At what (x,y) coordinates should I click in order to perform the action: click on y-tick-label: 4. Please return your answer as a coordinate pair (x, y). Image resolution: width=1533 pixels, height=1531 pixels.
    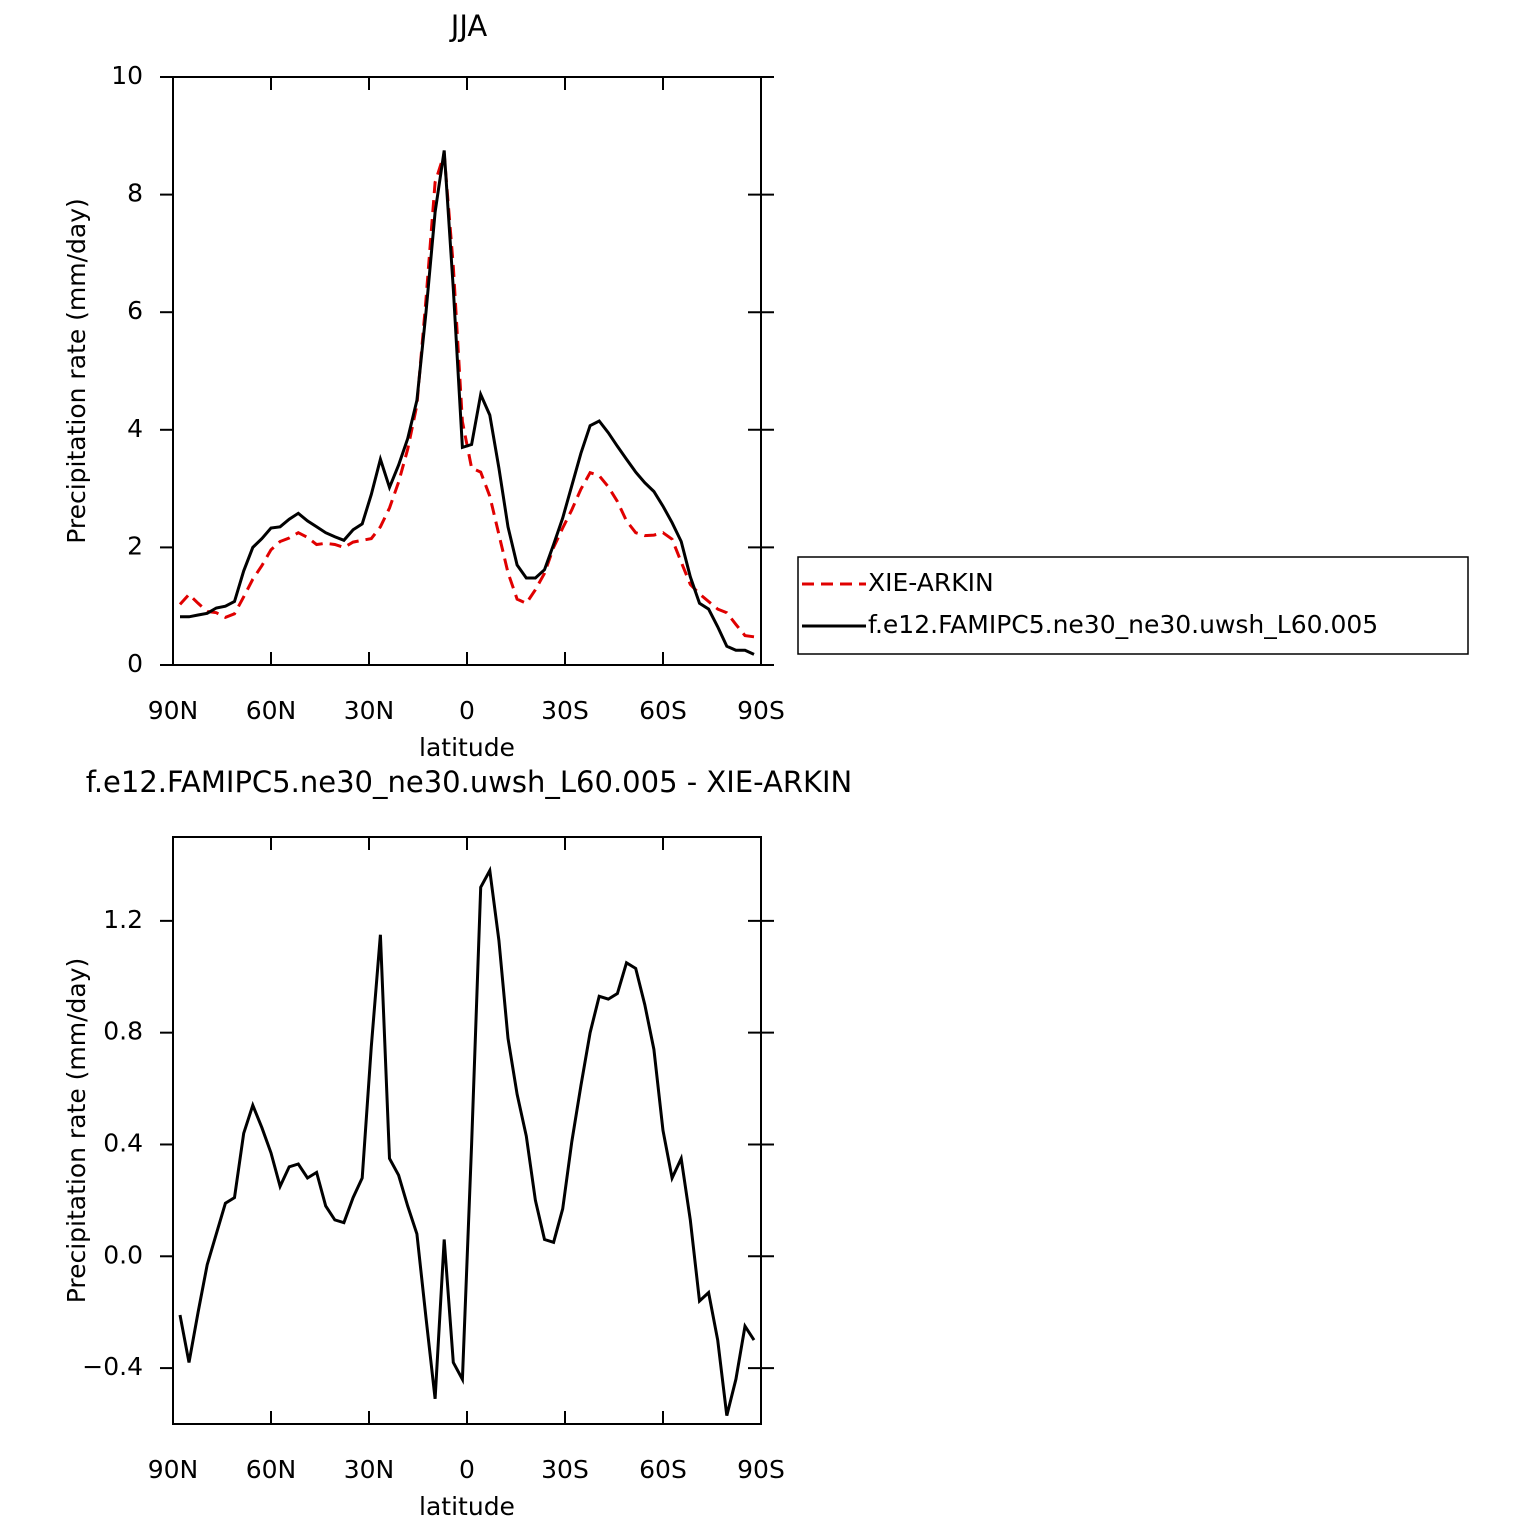
    Looking at the image, I should click on (135, 428).